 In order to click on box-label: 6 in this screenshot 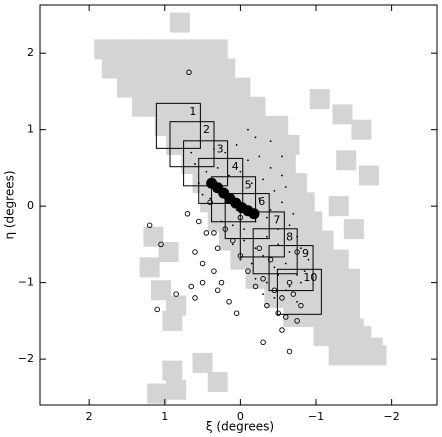, I will do `click(261, 201)`.